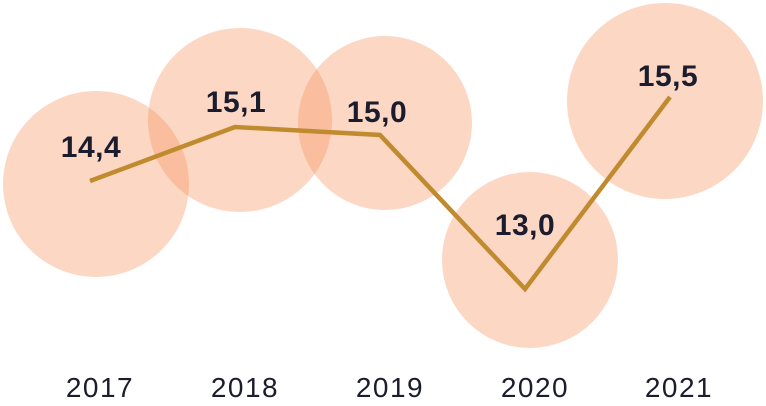 The width and height of the screenshot is (766, 406). I want to click on x-axis-label-2018: 2018, so click(245, 387).